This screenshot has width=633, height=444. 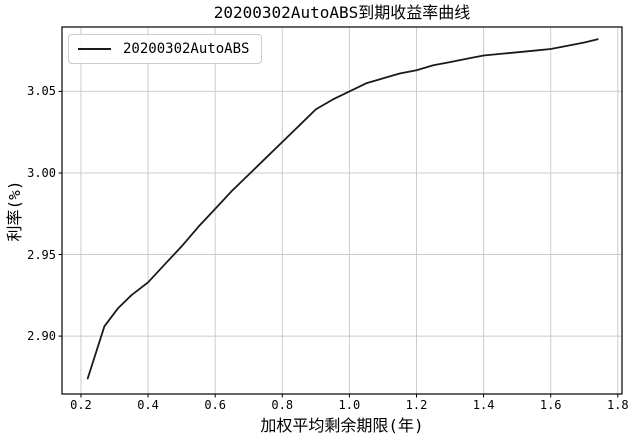 I want to click on y-tick-label: 3.05, so click(x=41, y=91).